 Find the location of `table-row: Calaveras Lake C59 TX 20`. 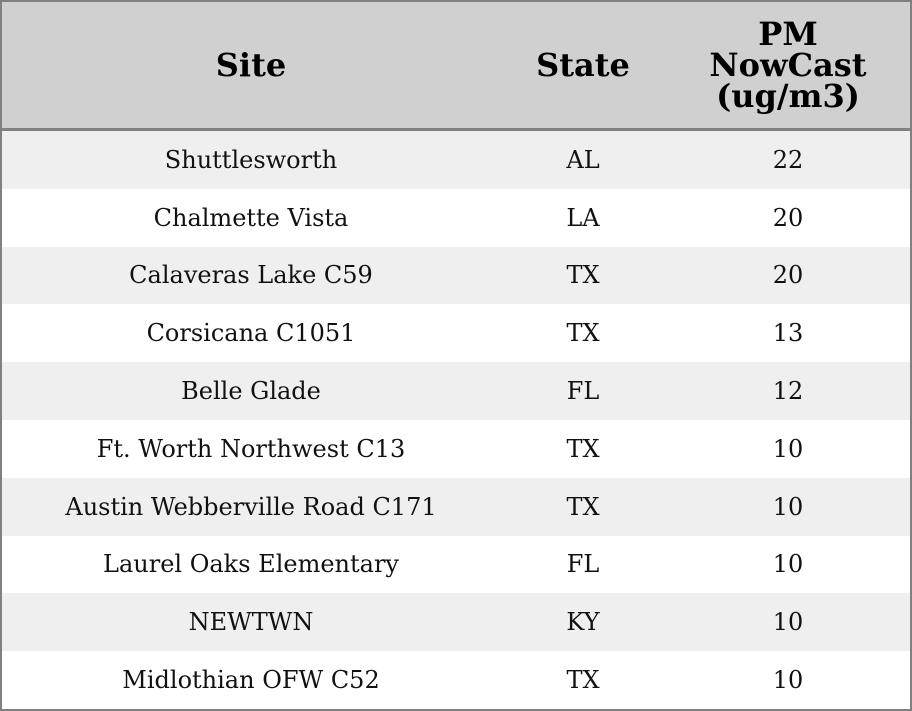

table-row: Calaveras Lake C59 TX 20 is located at coordinates (456, 275).